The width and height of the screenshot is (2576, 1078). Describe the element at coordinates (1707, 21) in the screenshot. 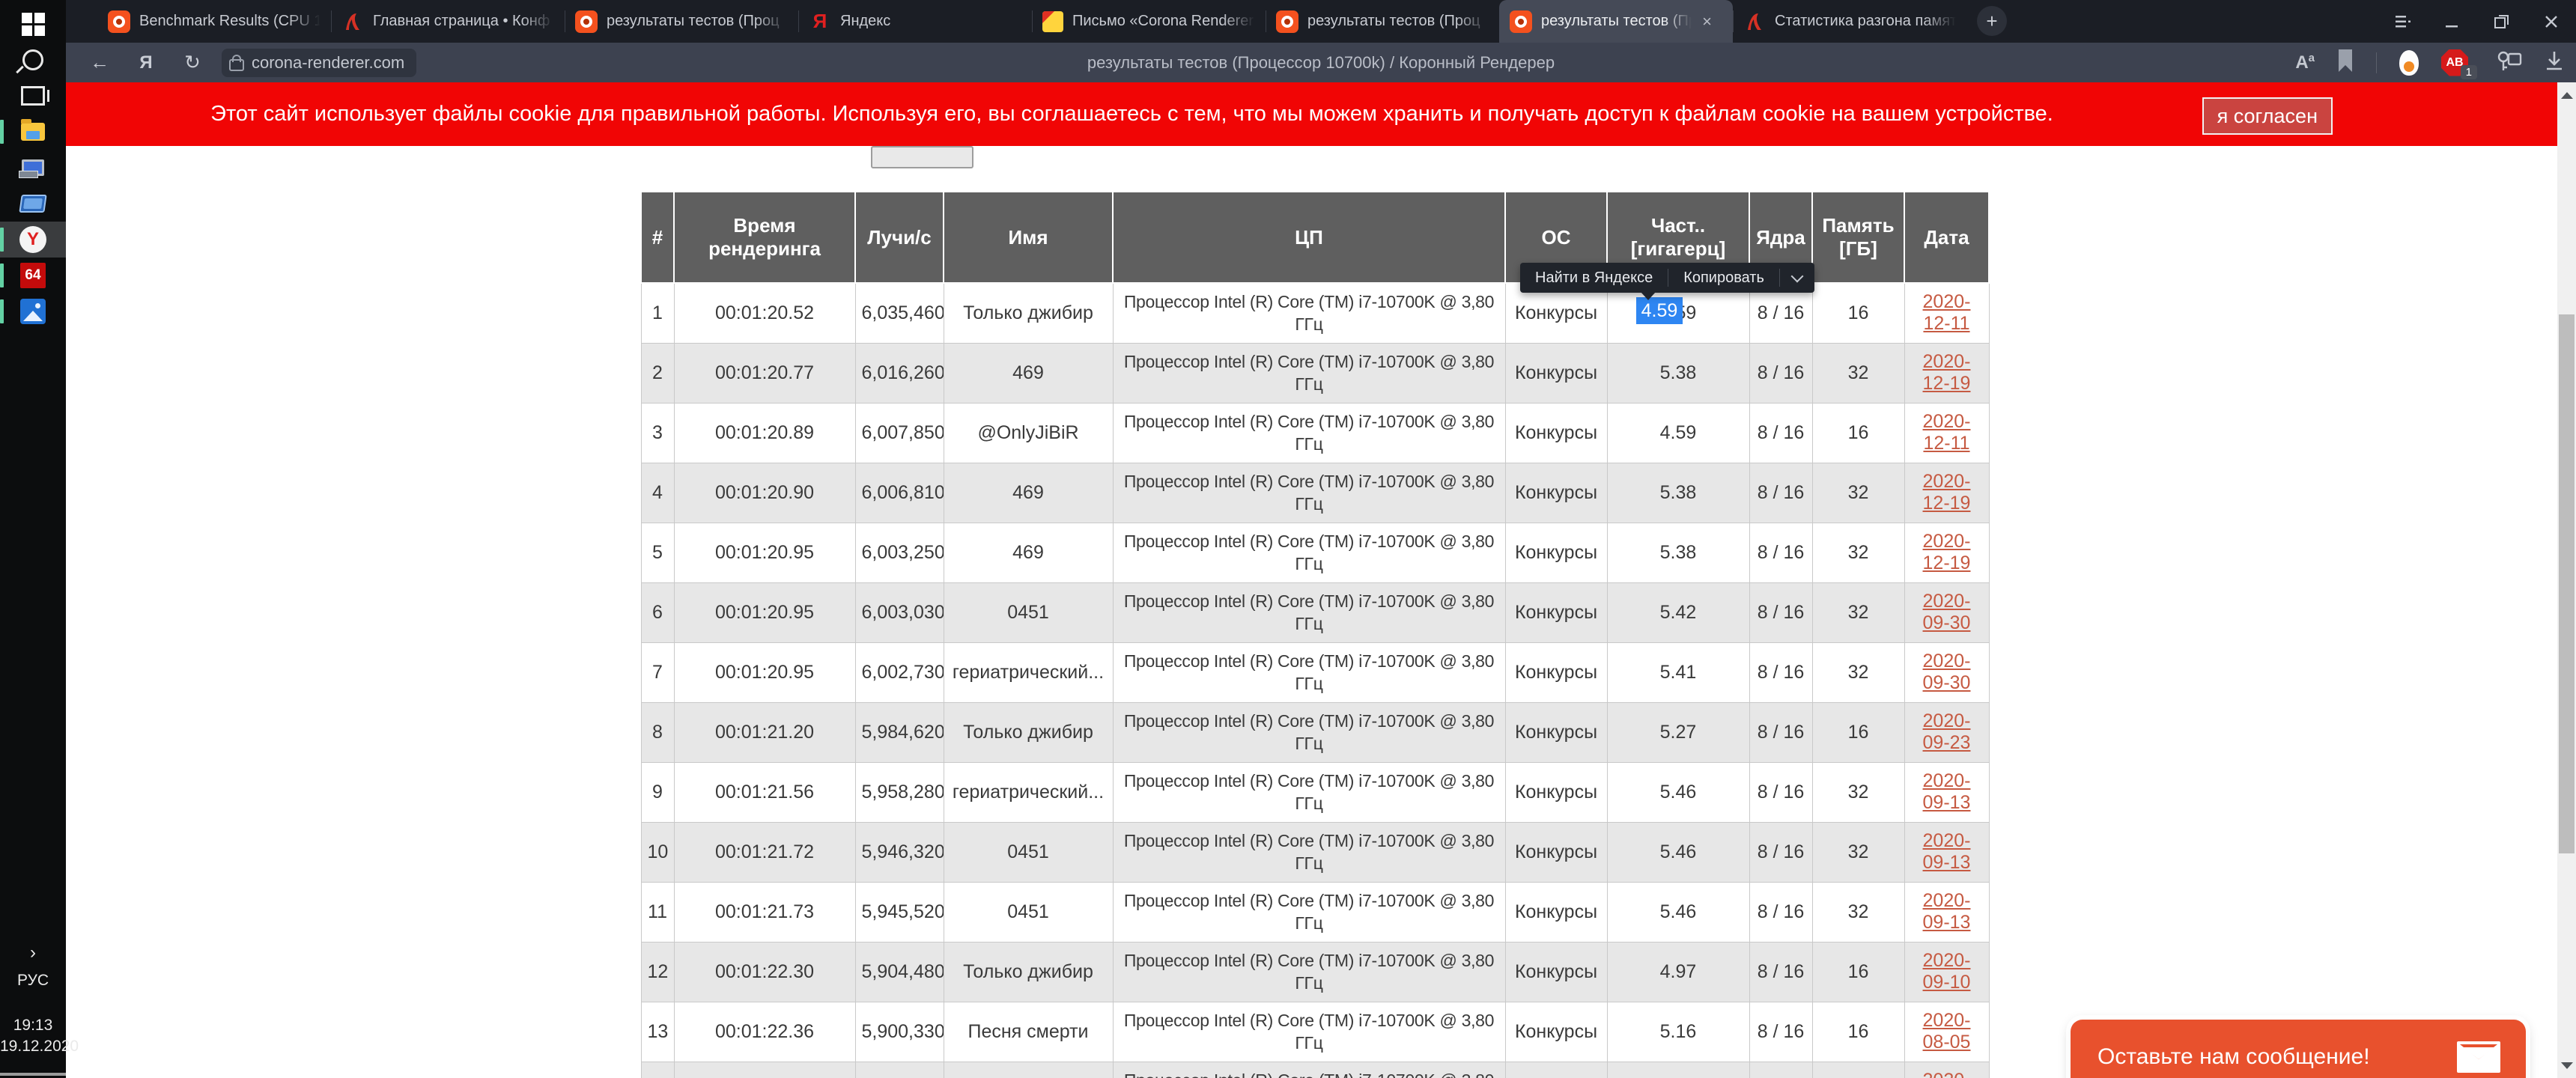

I see `tab-close-icon: ×` at that location.